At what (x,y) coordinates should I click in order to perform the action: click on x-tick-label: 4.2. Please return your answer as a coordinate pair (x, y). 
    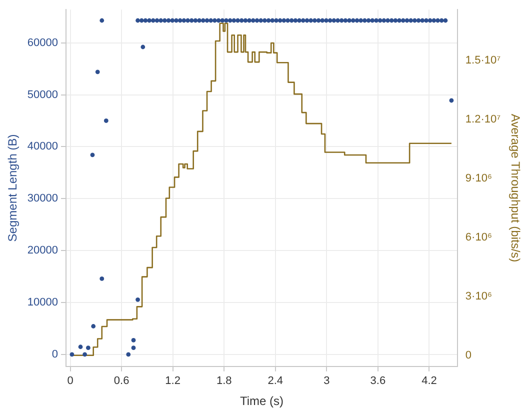
    Looking at the image, I should click on (429, 381).